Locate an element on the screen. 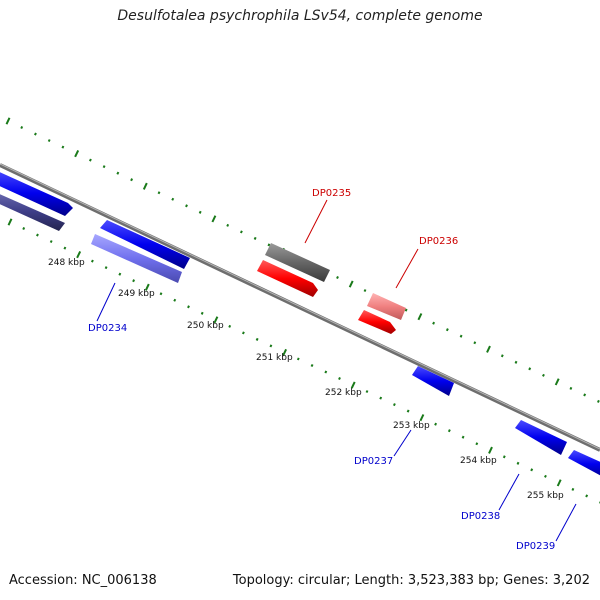 Image resolution: width=600 pixels, height=600 pixels. tick-label-255: 255 kbp is located at coordinates (545, 496).